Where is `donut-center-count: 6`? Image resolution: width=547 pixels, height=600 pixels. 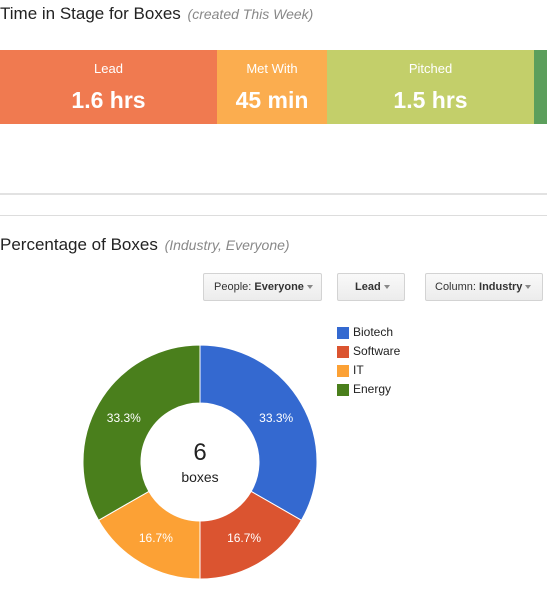 donut-center-count: 6 is located at coordinates (199, 452).